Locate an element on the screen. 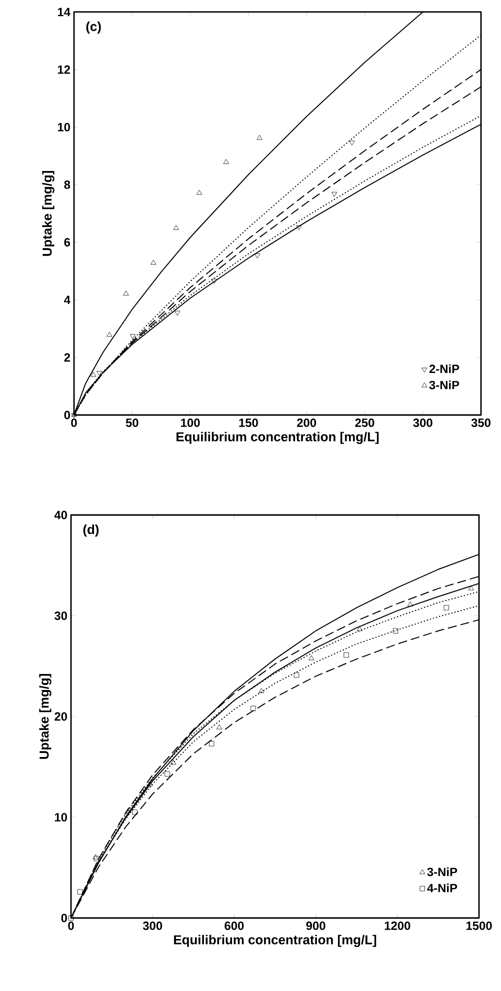 This screenshot has width=501, height=991. y-tick-label: 4 is located at coordinates (67, 300).